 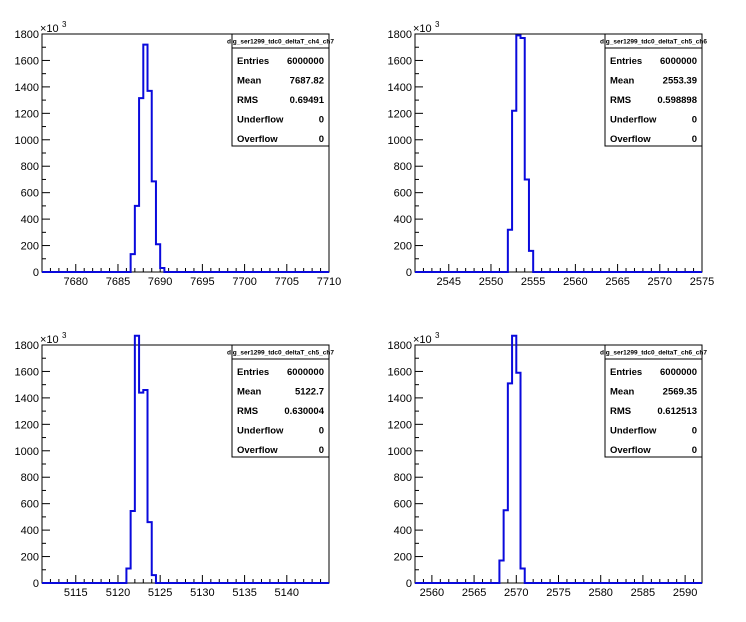 What do you see at coordinates (287, 593) in the screenshot?
I see `x-tick-label: 5140` at bounding box center [287, 593].